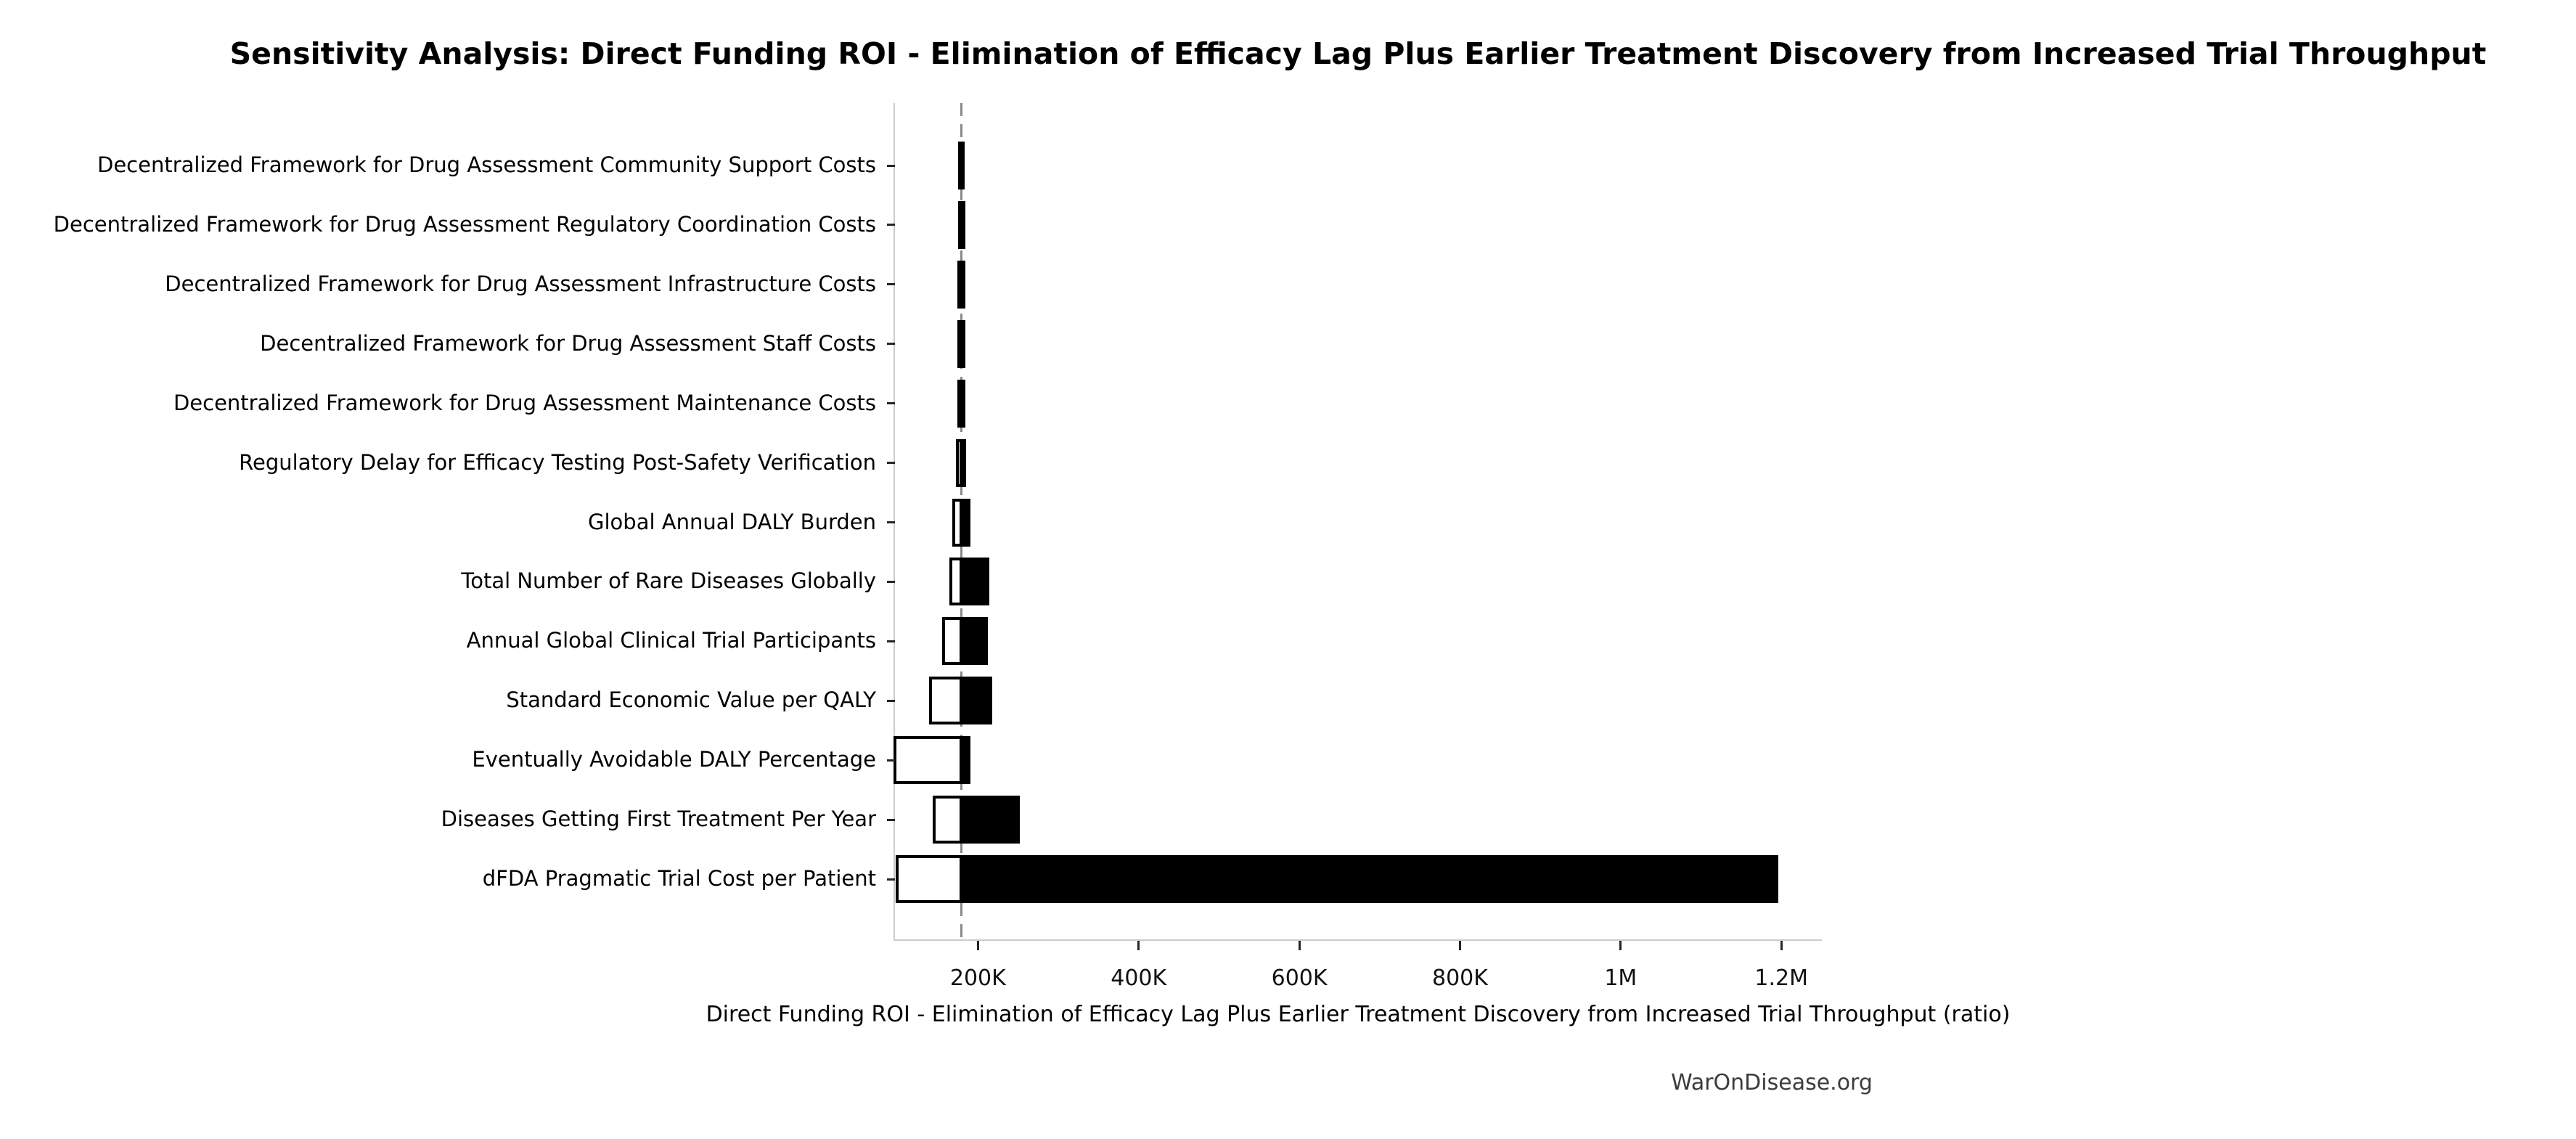  I want to click on x-tick-label: 600K, so click(1299, 978).